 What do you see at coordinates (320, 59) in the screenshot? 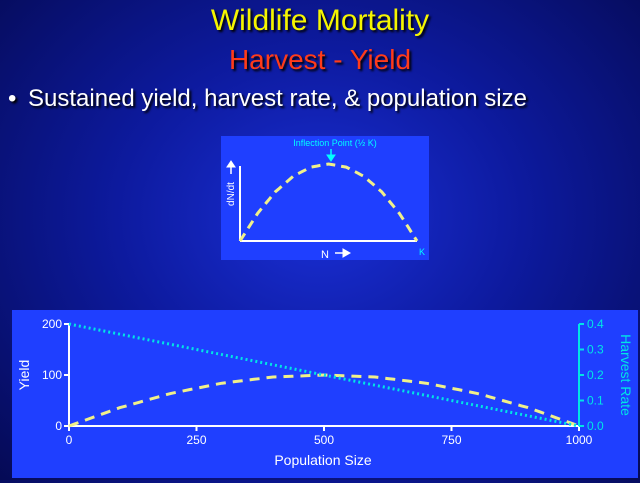
I see `slide-subtitle: Harvest - Yield` at bounding box center [320, 59].